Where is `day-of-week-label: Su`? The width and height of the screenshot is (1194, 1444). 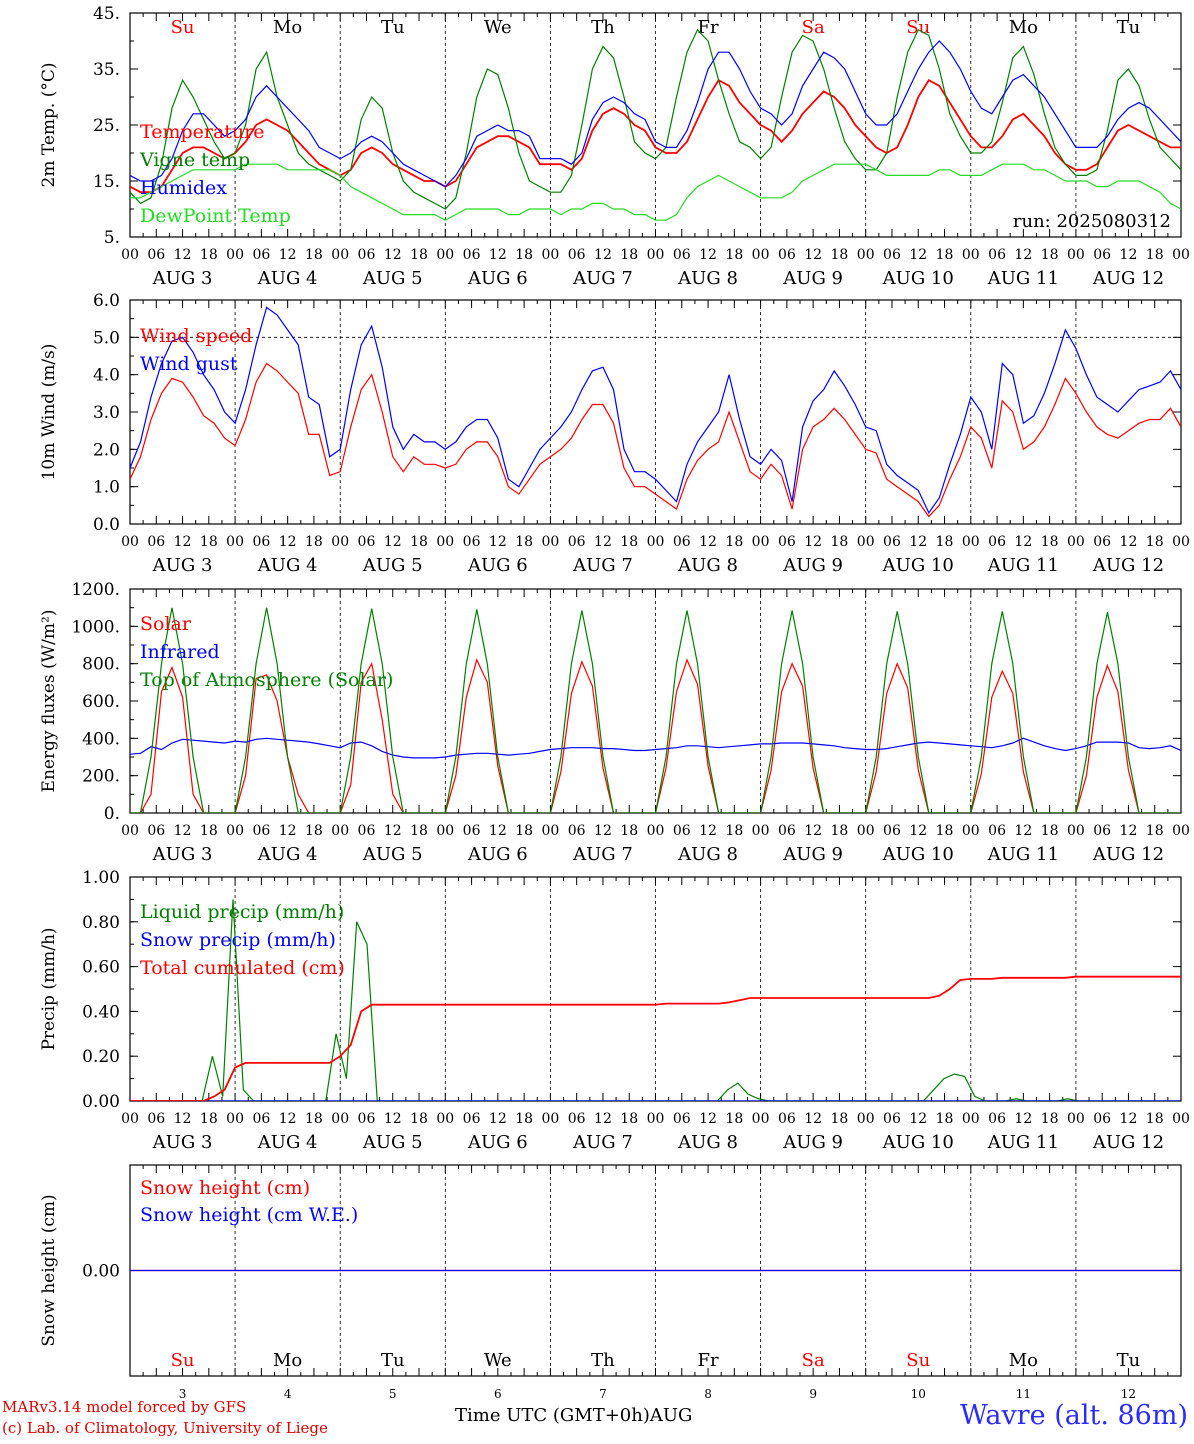 day-of-week-label: Su is located at coordinates (183, 27).